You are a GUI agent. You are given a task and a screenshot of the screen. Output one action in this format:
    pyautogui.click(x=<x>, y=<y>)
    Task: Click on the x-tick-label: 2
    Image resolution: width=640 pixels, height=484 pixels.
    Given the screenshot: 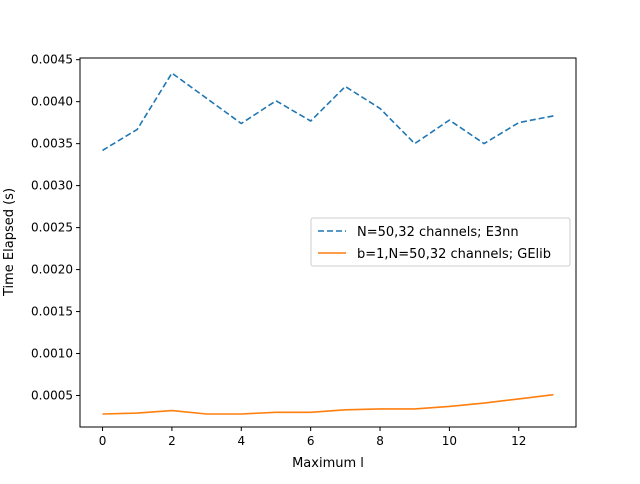 What is the action you would take?
    pyautogui.click(x=172, y=441)
    